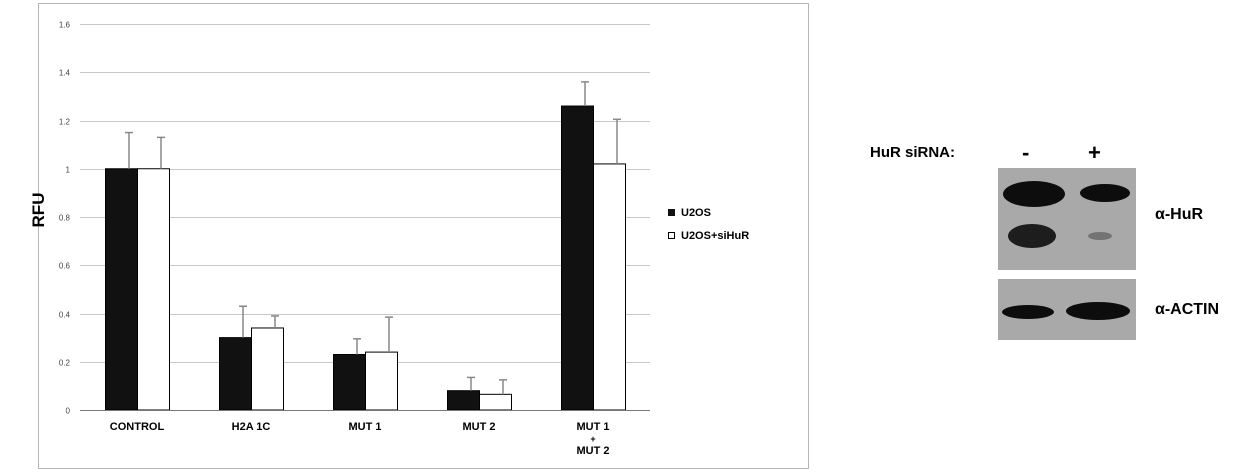 This screenshot has width=1242, height=475. I want to click on blot-title: HuR siRNA:, so click(912, 152).